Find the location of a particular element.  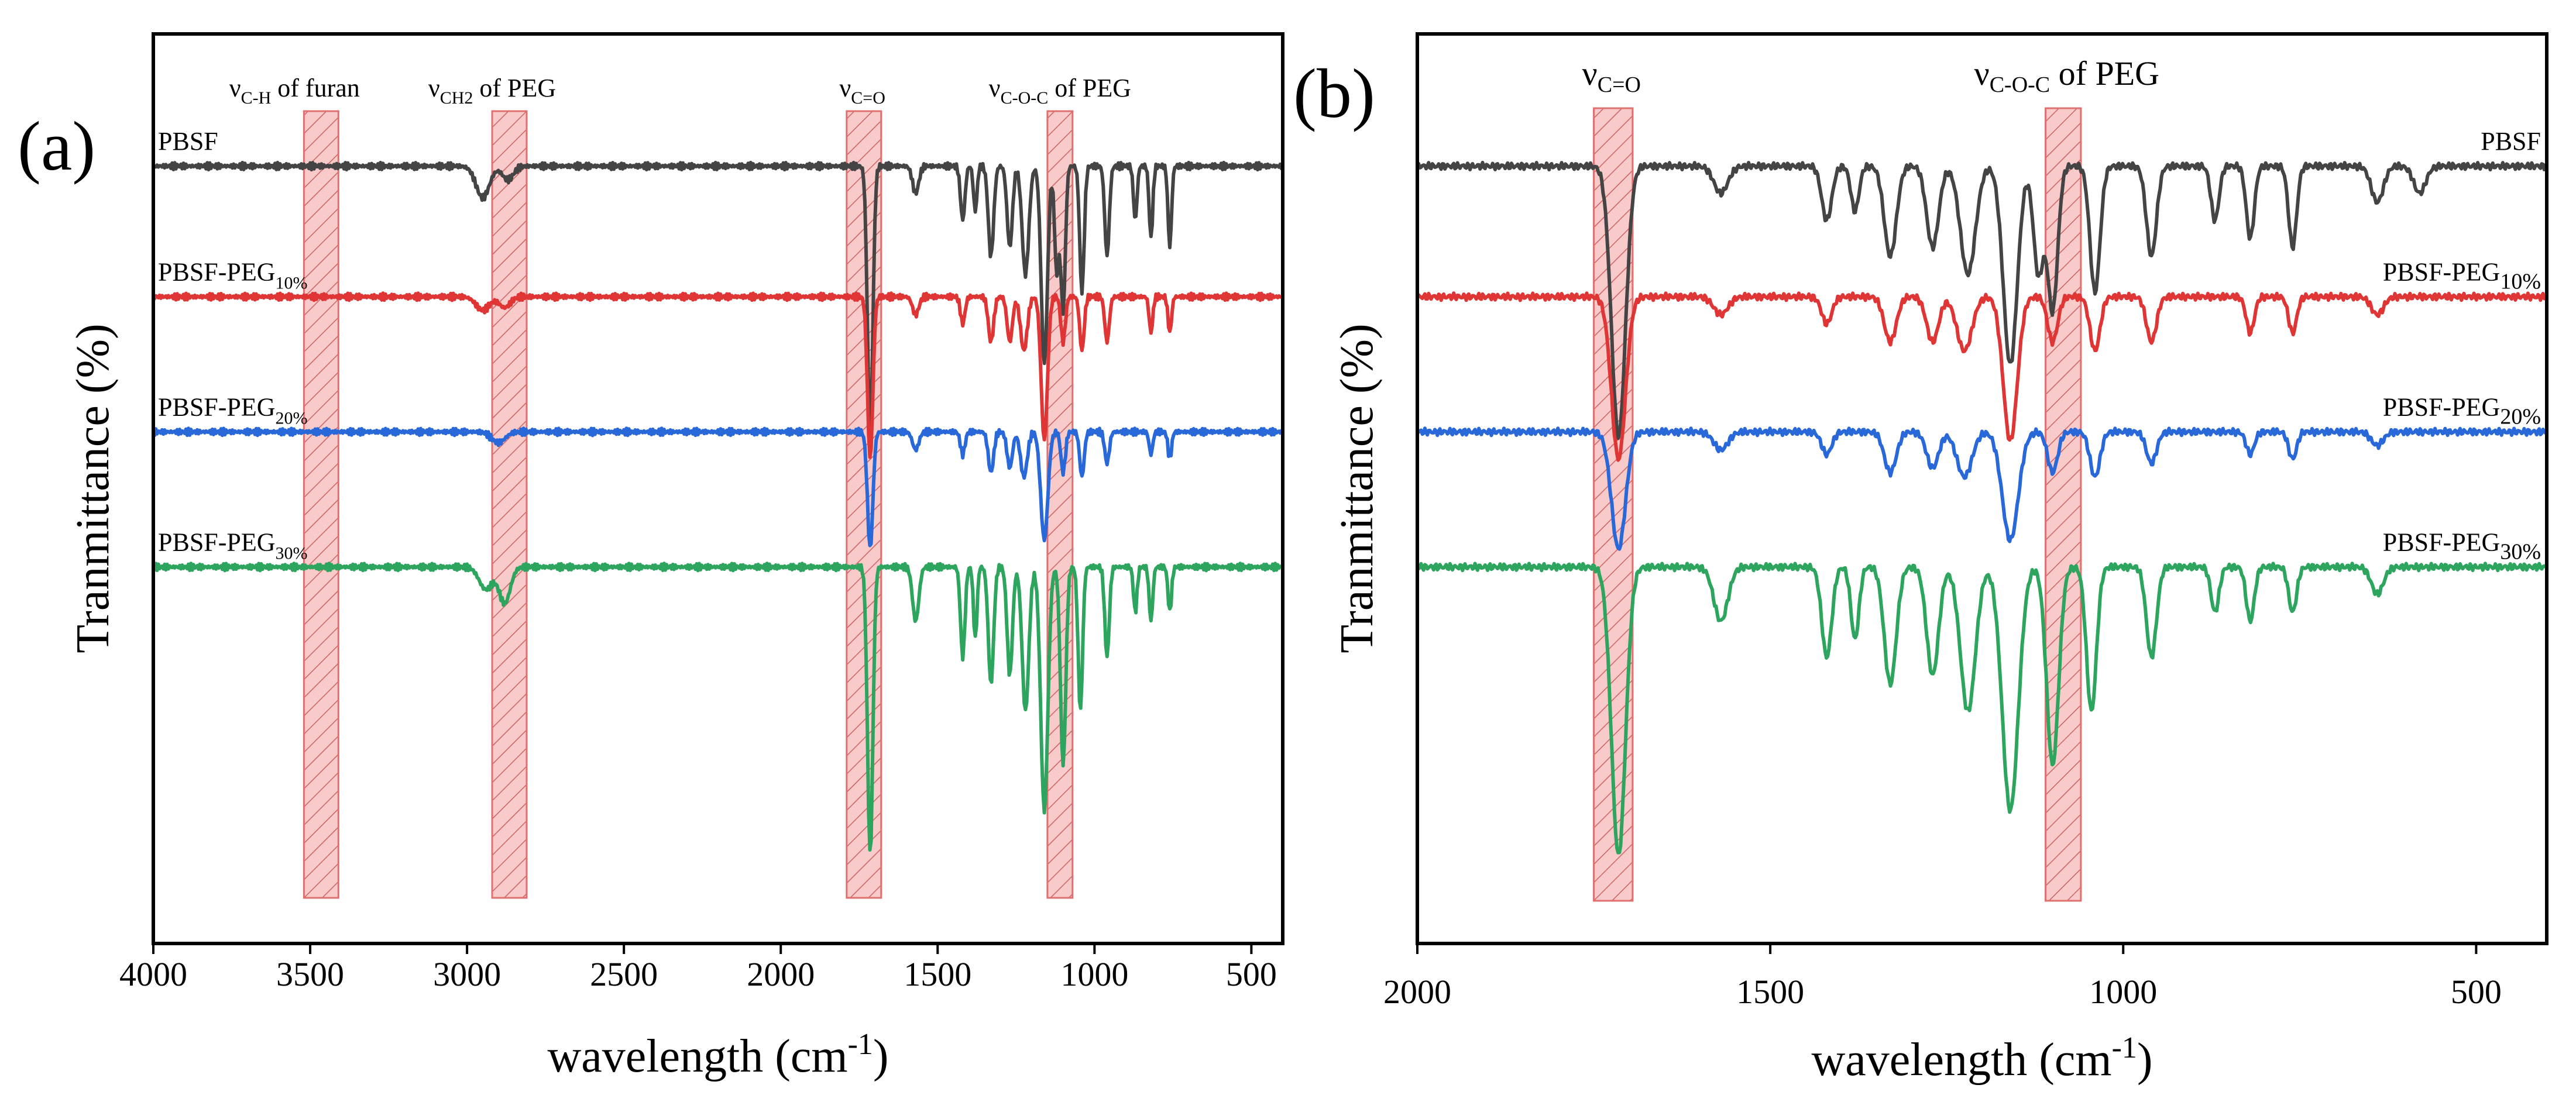

panel-a-series-labels: PBSF PBSF-PEG10% PBSF-PEG20% PBSF-PEG30% is located at coordinates (233, 345).